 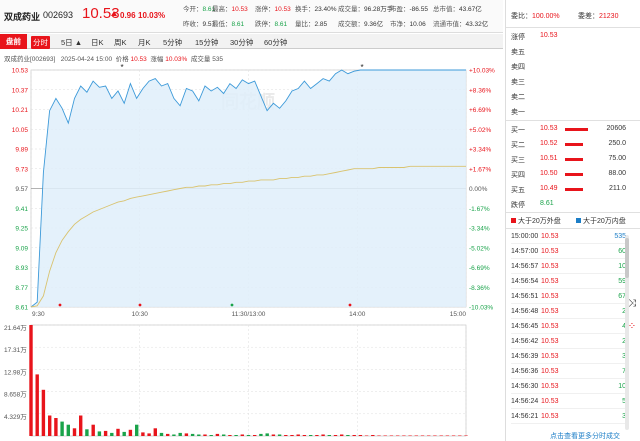 I want to click on quote-stat: 量比：2.85, so click(x=311, y=23).